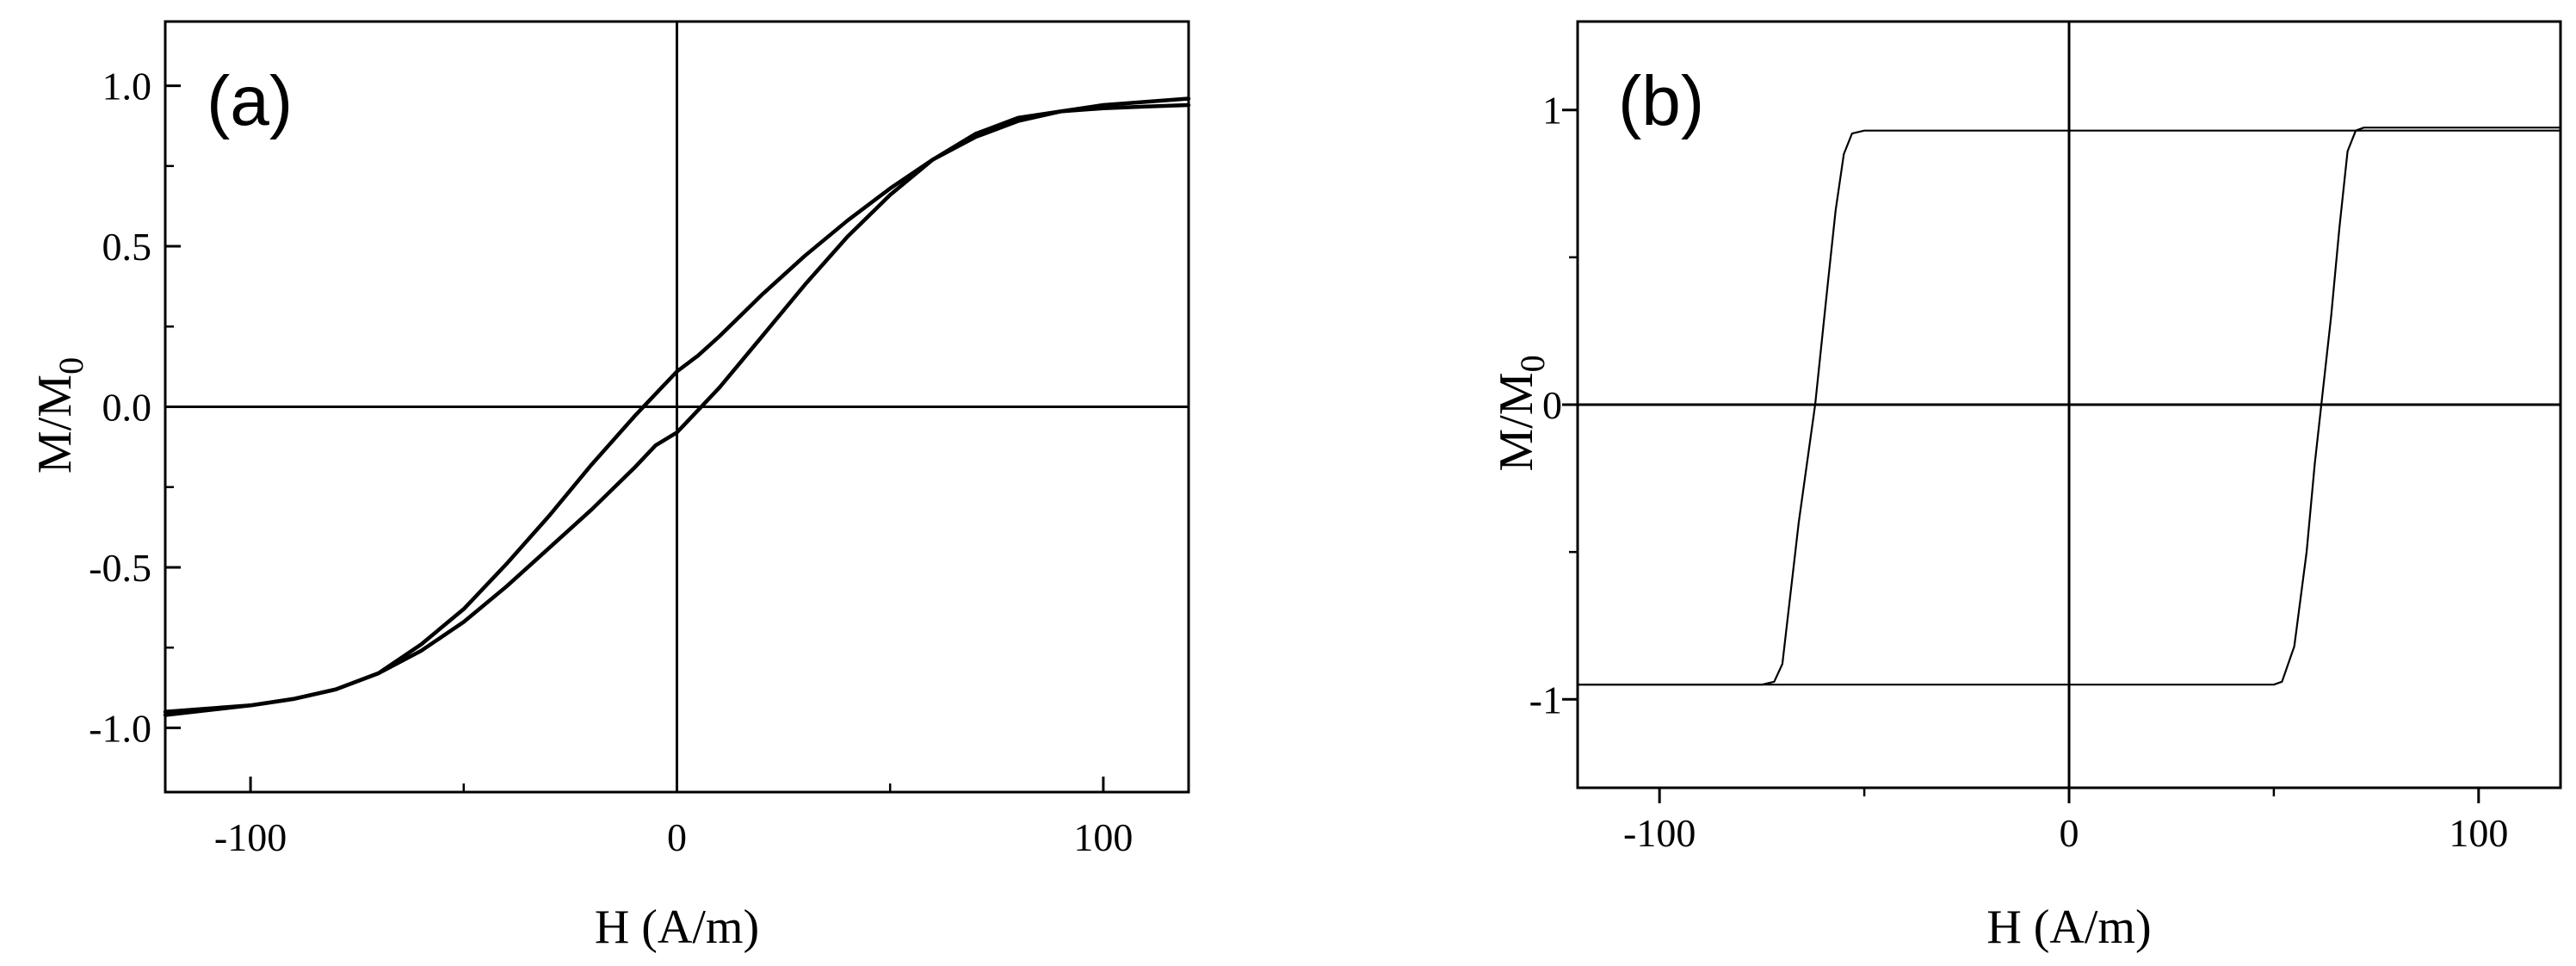 This screenshot has height=966, width=2576. I want to click on panel-b-y-axis-title: M/M0, so click(1521, 413).